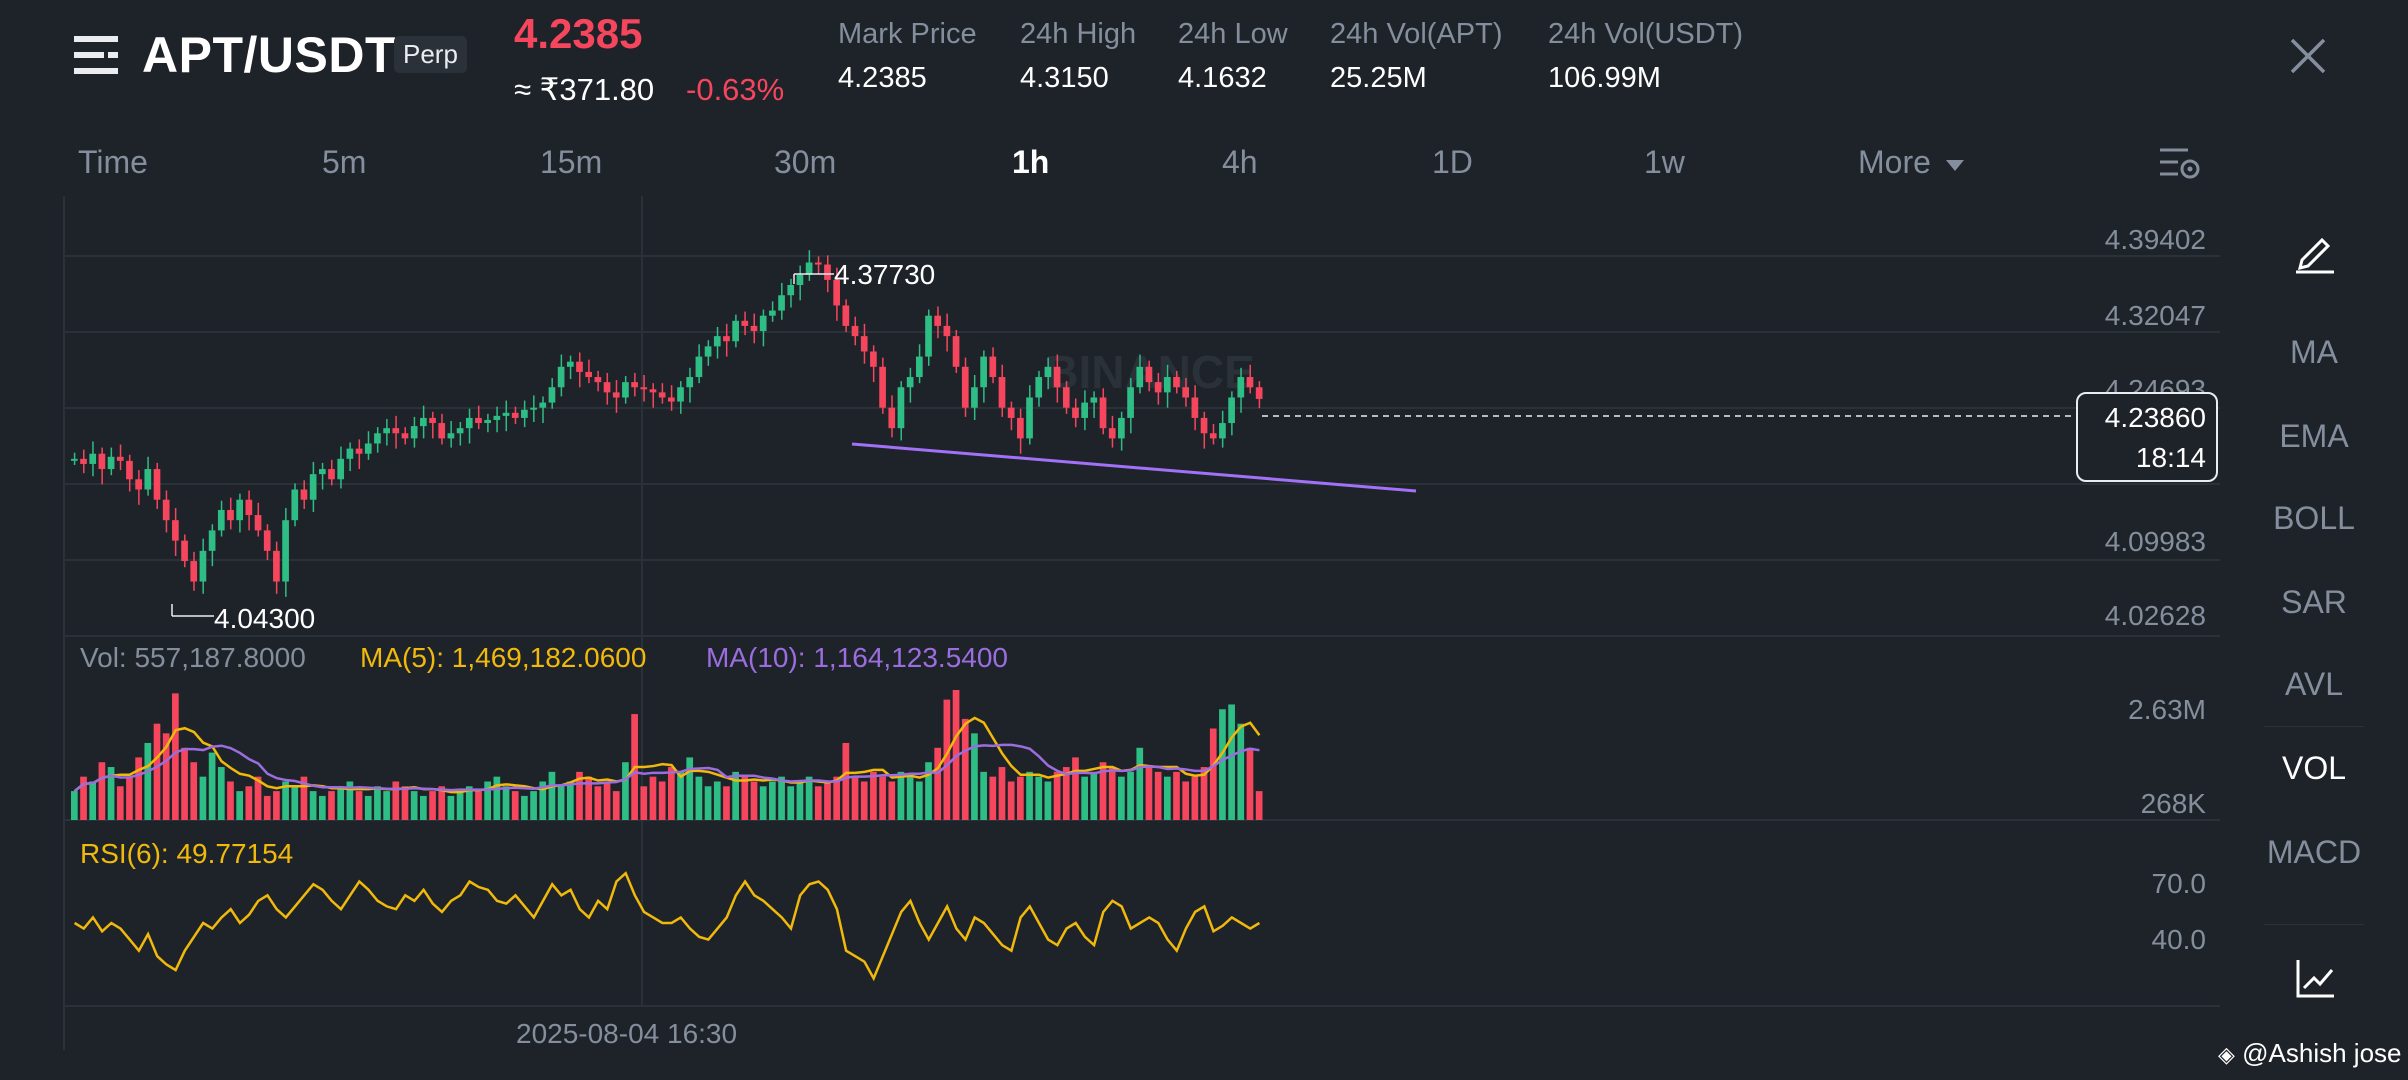  Describe the element at coordinates (584, 89) in the screenshot. I see `inr-price: ≈ ₹371.80` at that location.